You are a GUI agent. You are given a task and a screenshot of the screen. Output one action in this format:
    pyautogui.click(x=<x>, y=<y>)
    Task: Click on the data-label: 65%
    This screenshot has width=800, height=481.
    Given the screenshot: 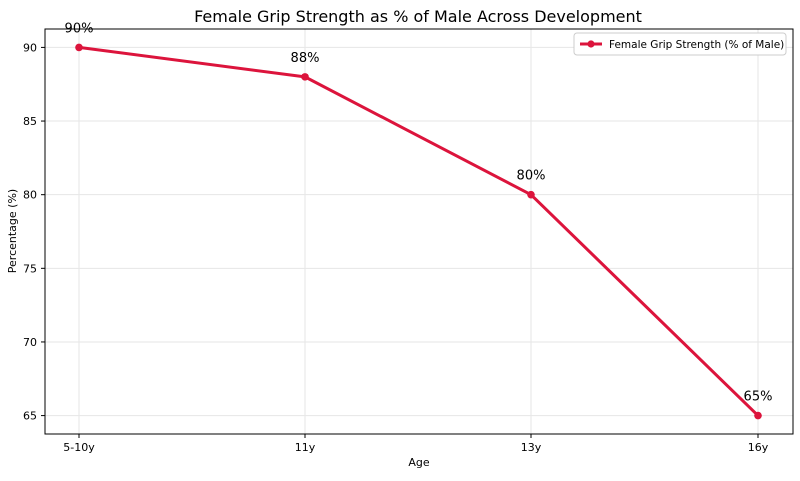 What is the action you would take?
    pyautogui.click(x=758, y=397)
    